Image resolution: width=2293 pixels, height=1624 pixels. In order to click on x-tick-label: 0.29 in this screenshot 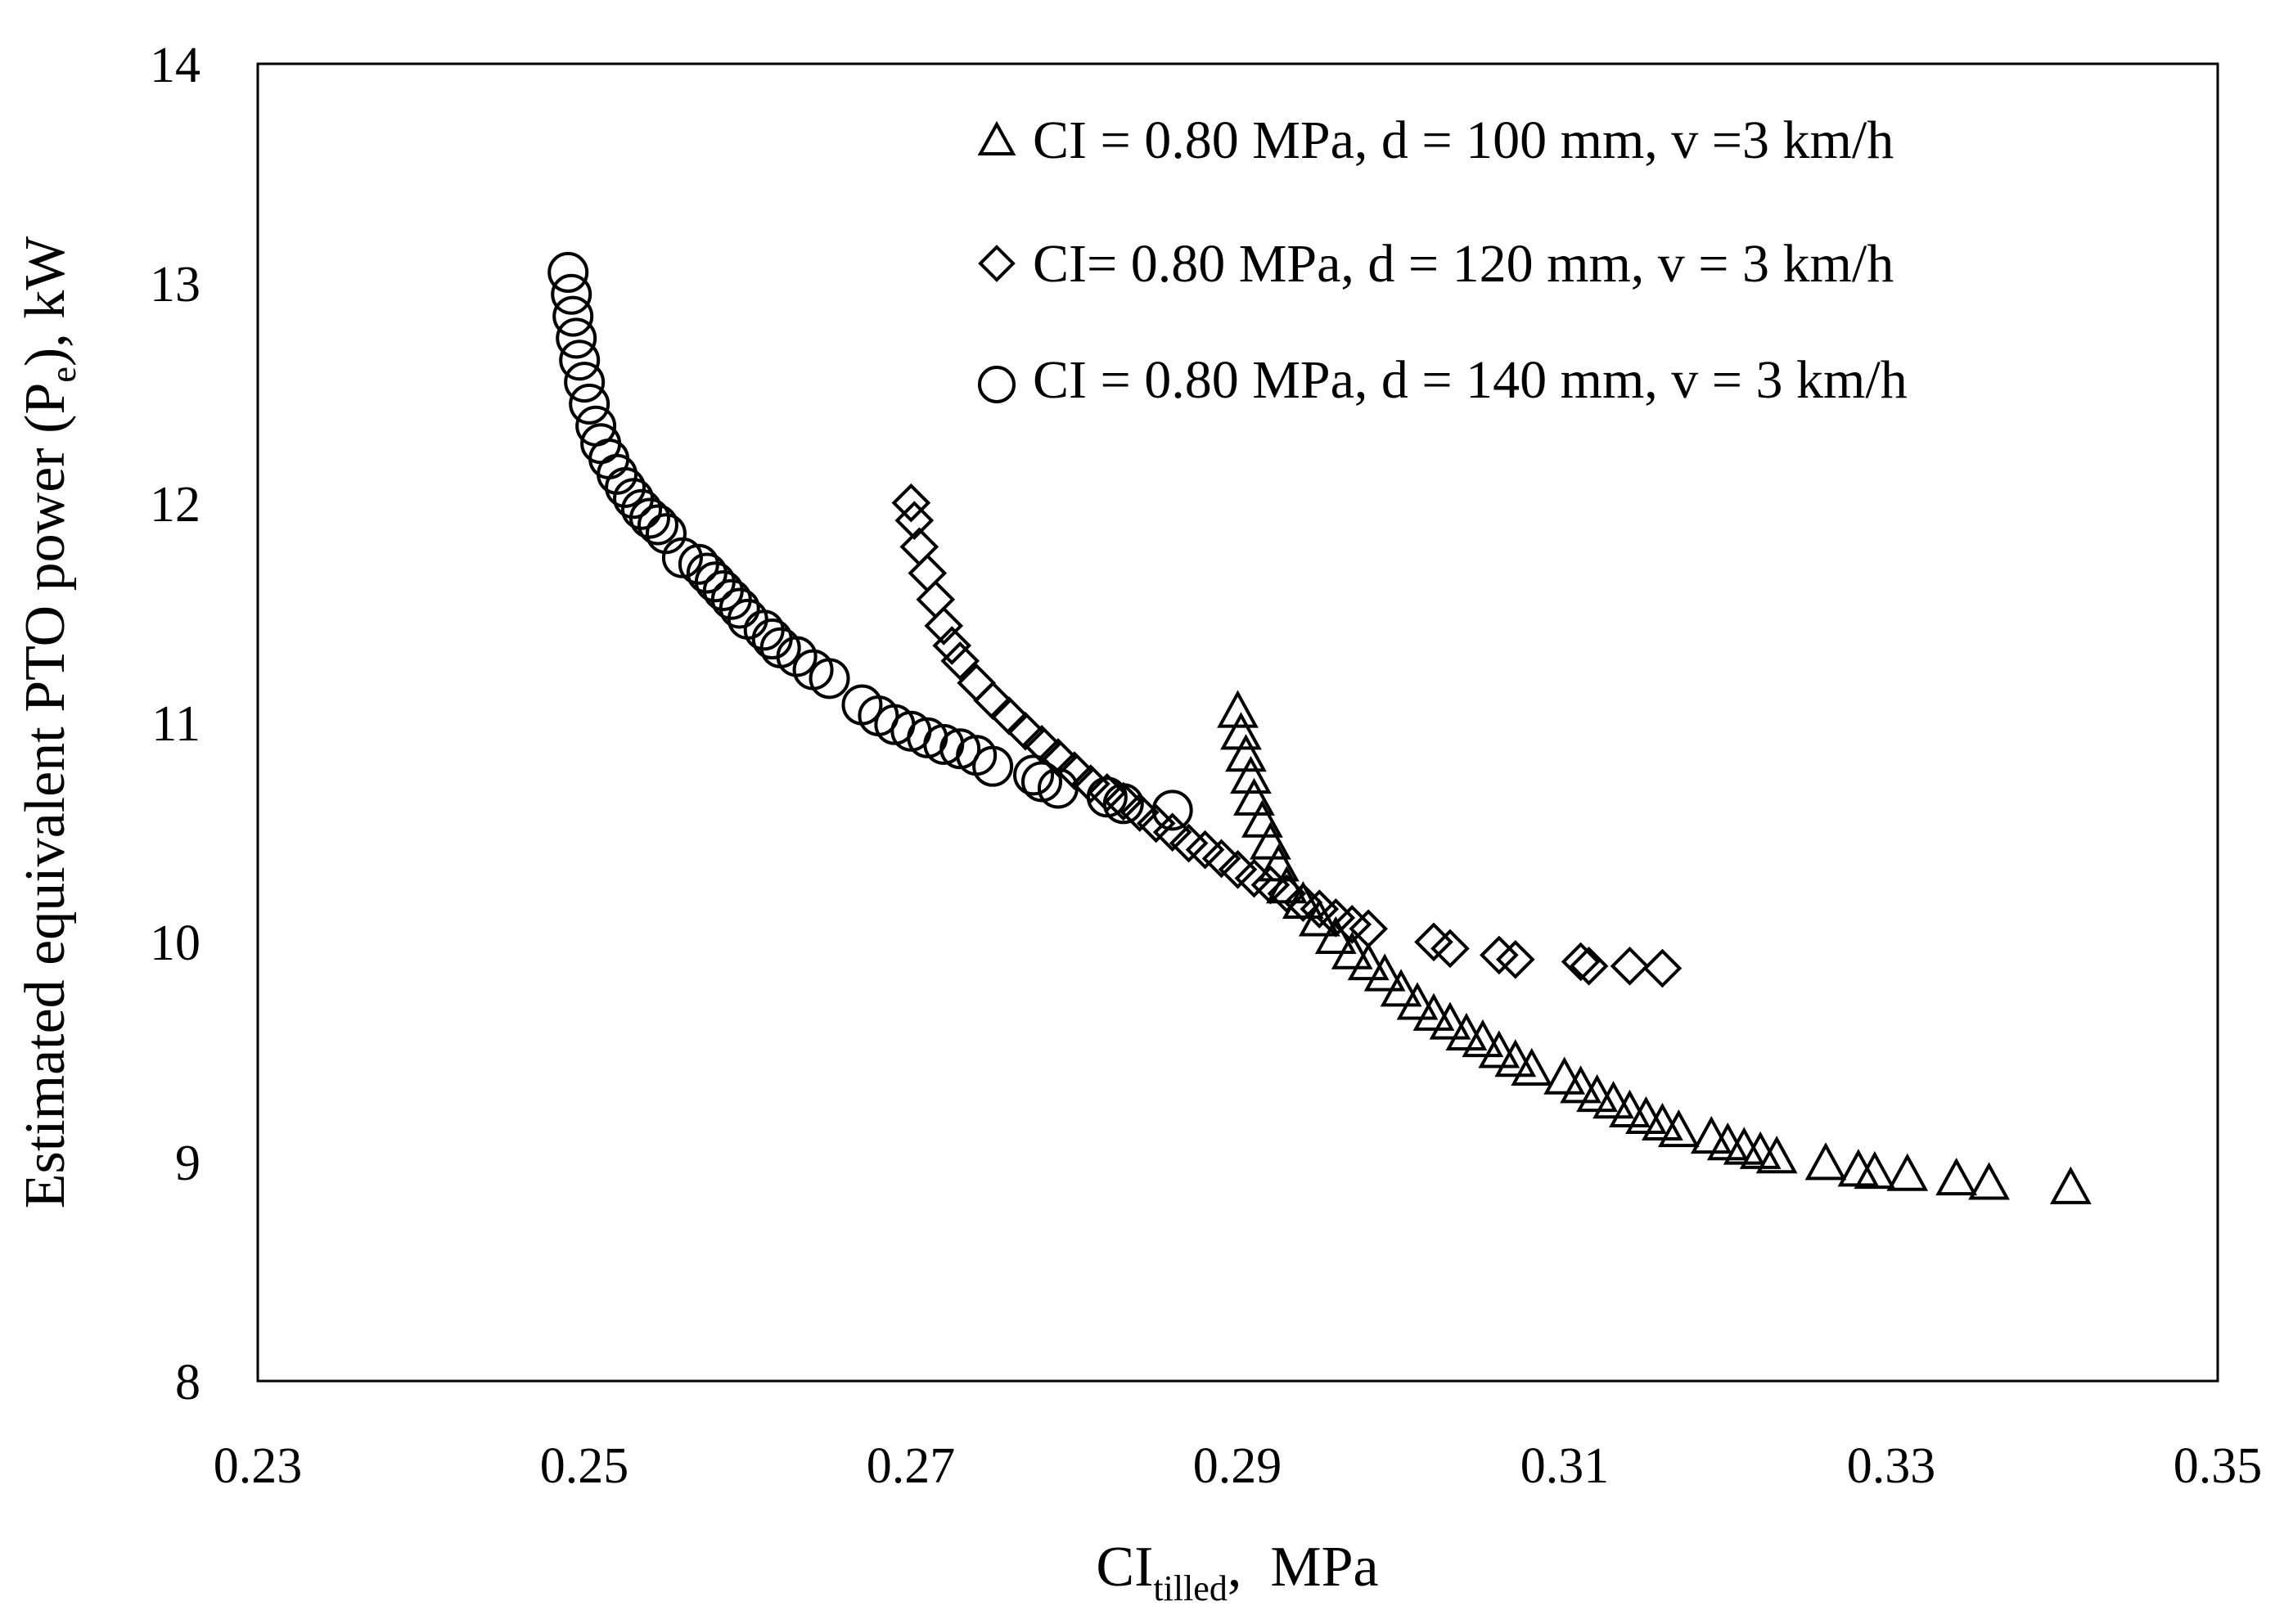, I will do `click(1237, 1466)`.